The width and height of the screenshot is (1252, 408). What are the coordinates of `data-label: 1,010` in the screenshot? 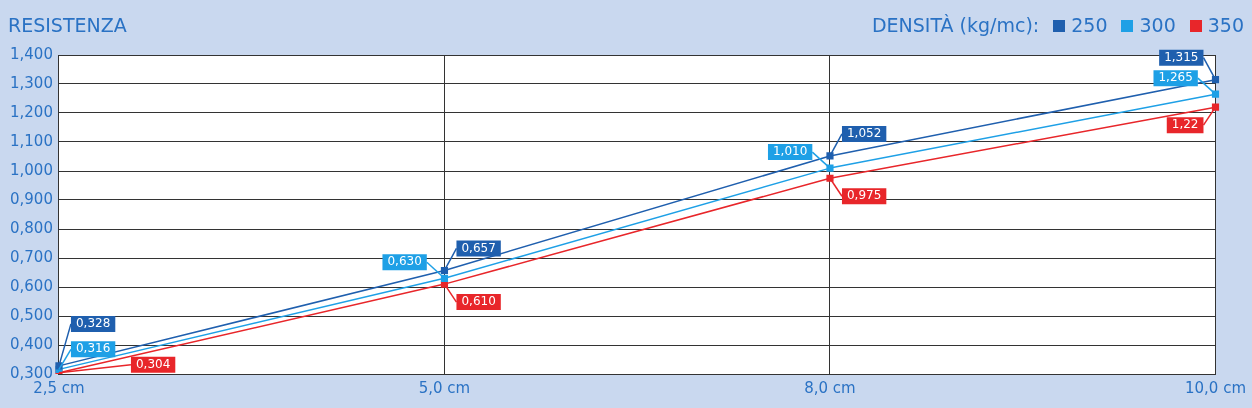 It's located at (790, 151).